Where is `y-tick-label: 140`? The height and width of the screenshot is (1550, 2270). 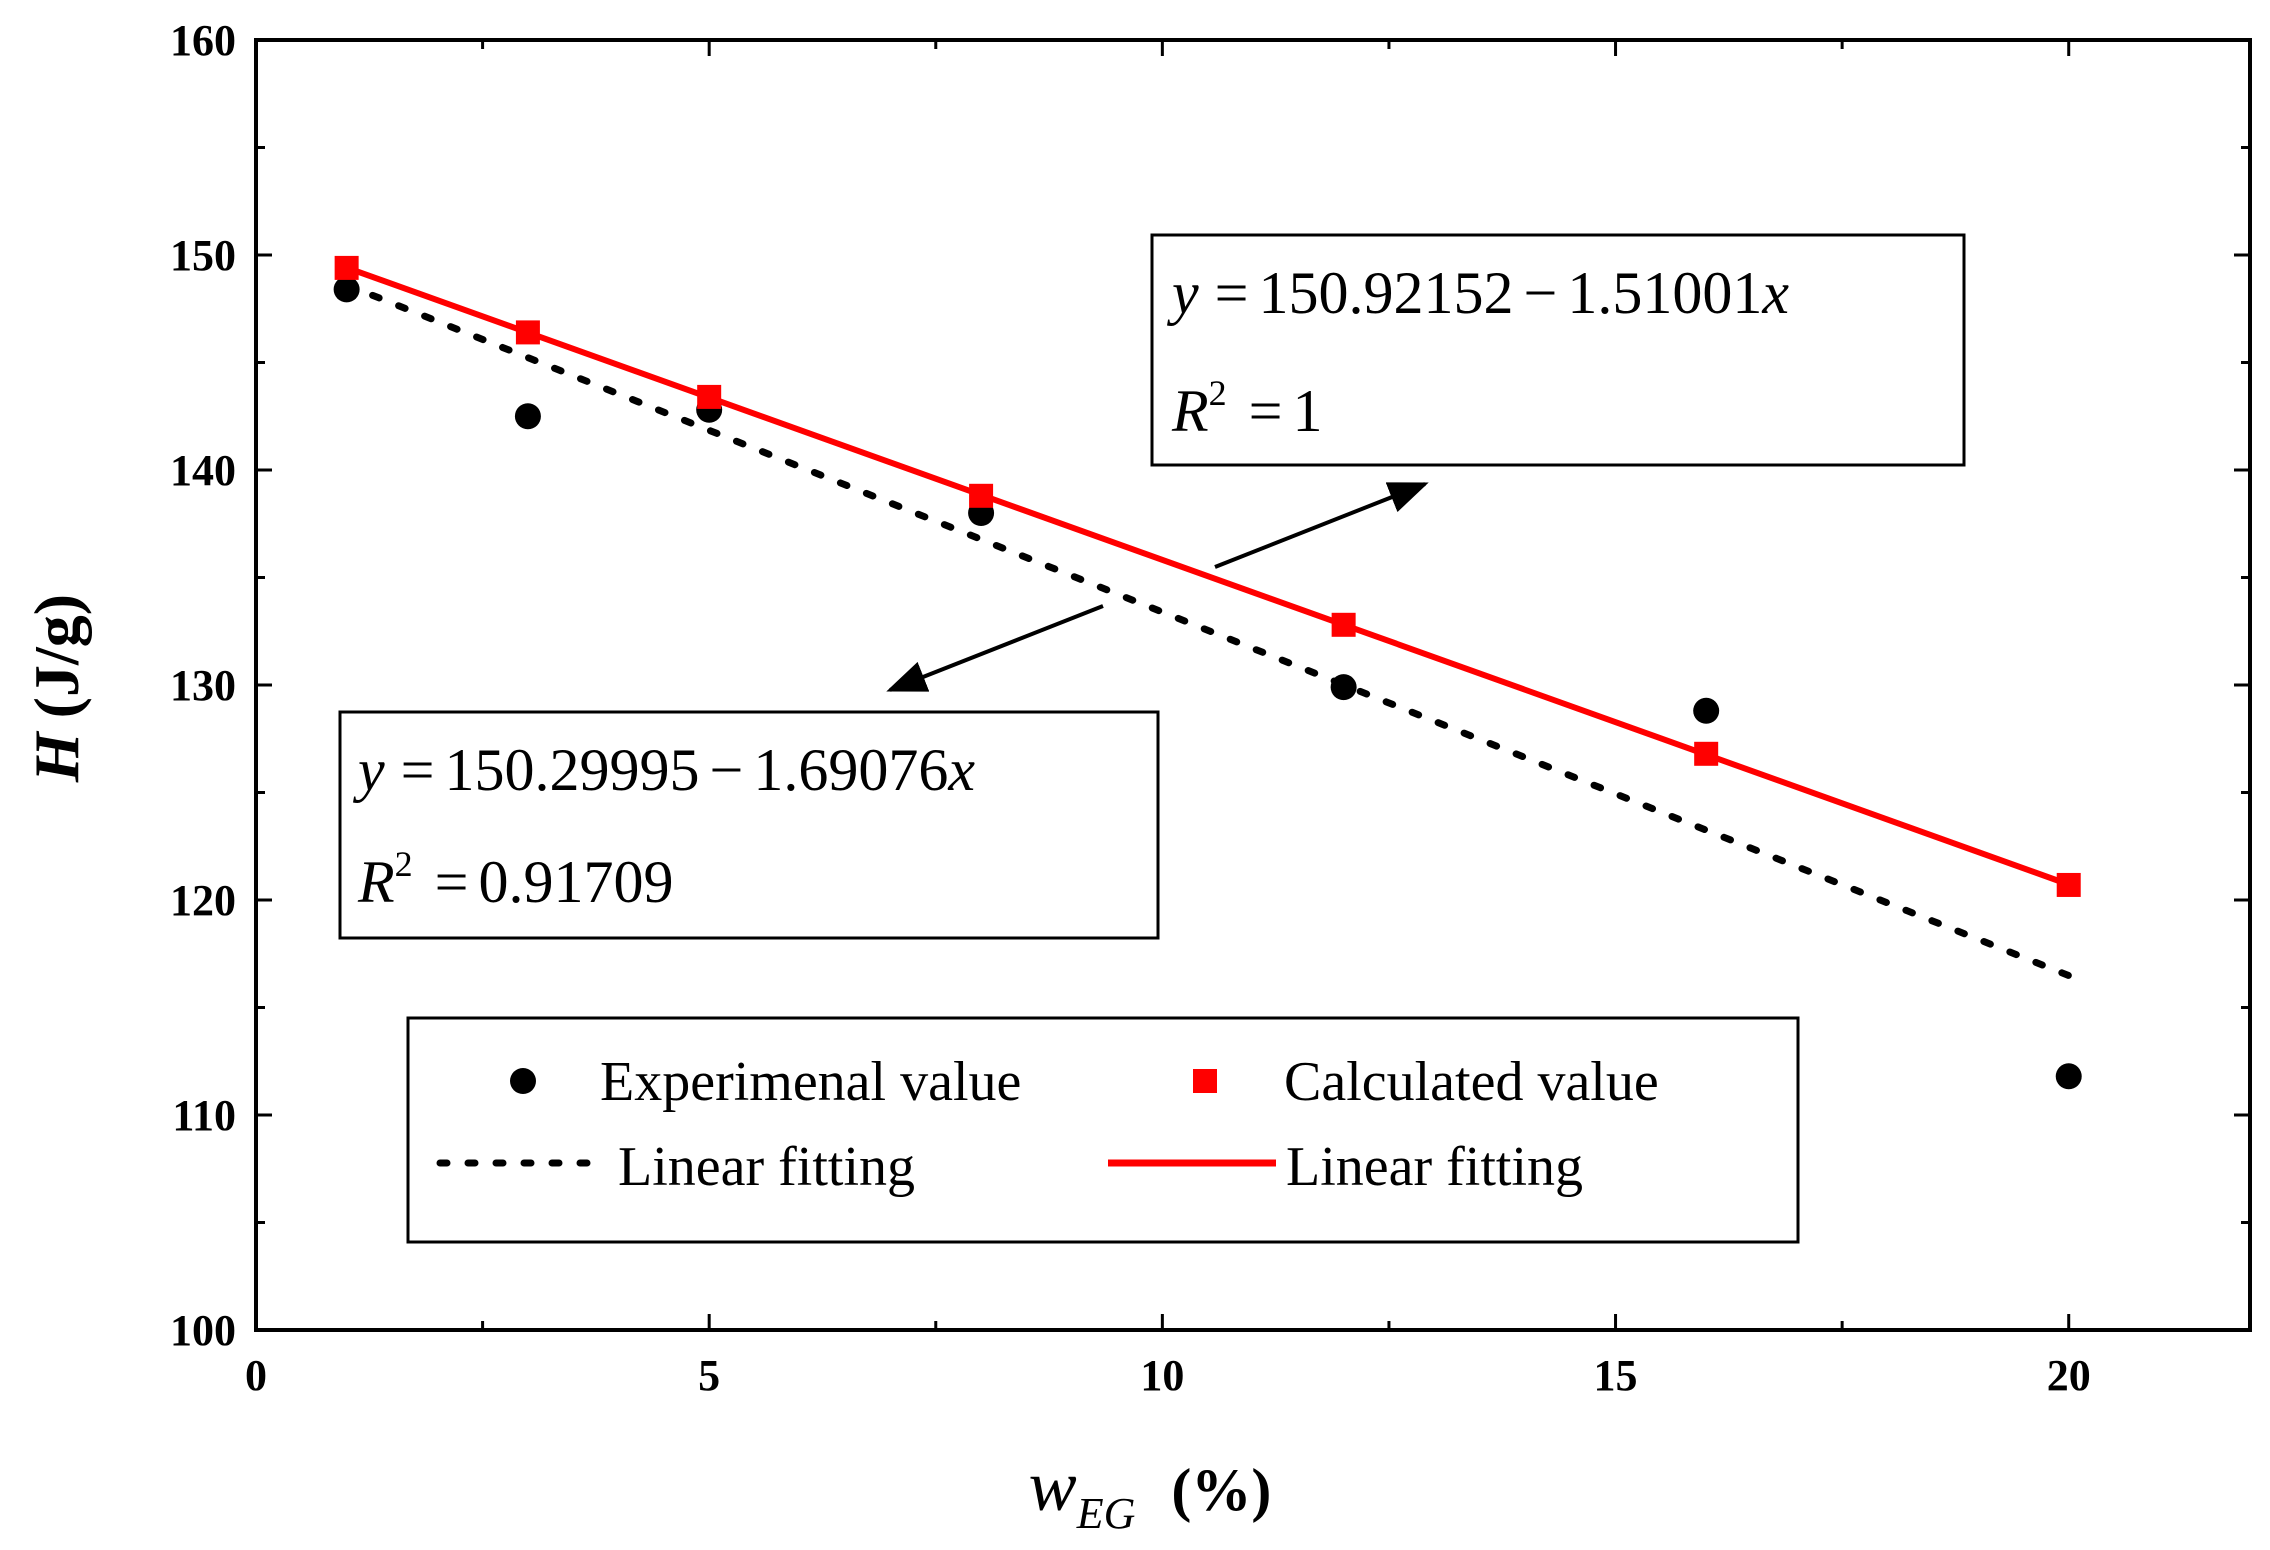 y-tick-label: 140 is located at coordinates (203, 470).